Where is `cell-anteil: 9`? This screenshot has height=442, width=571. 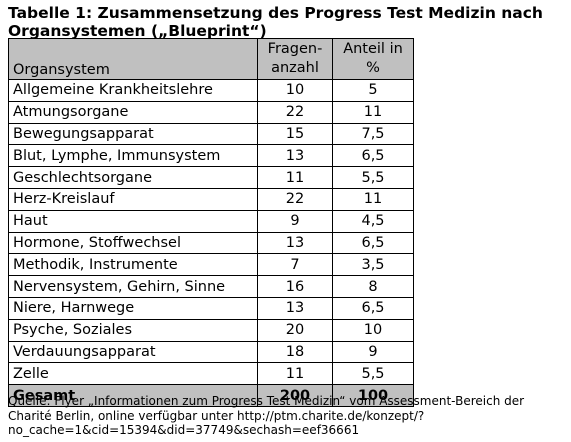
cell-anteil: 9 is located at coordinates (373, 352).